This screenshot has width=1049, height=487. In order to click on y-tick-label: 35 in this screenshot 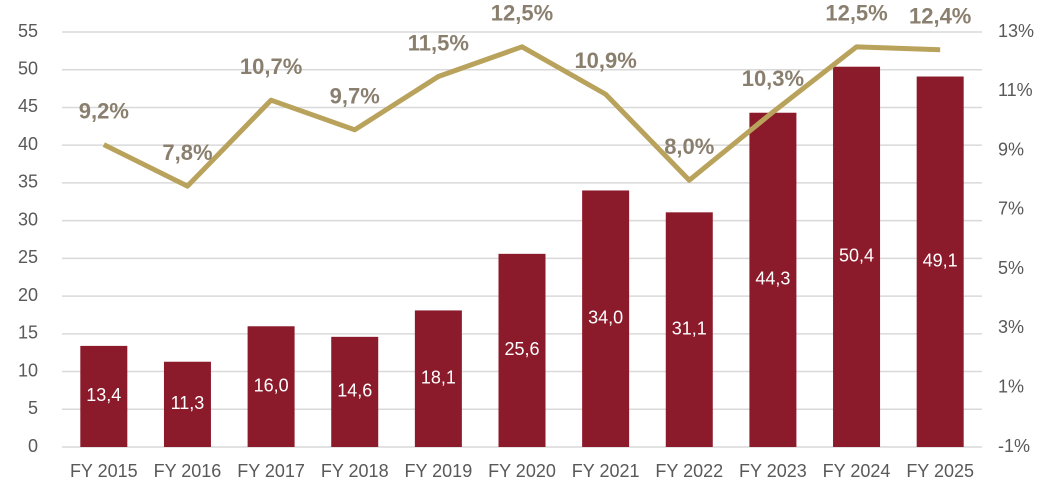, I will do `click(28, 182)`.